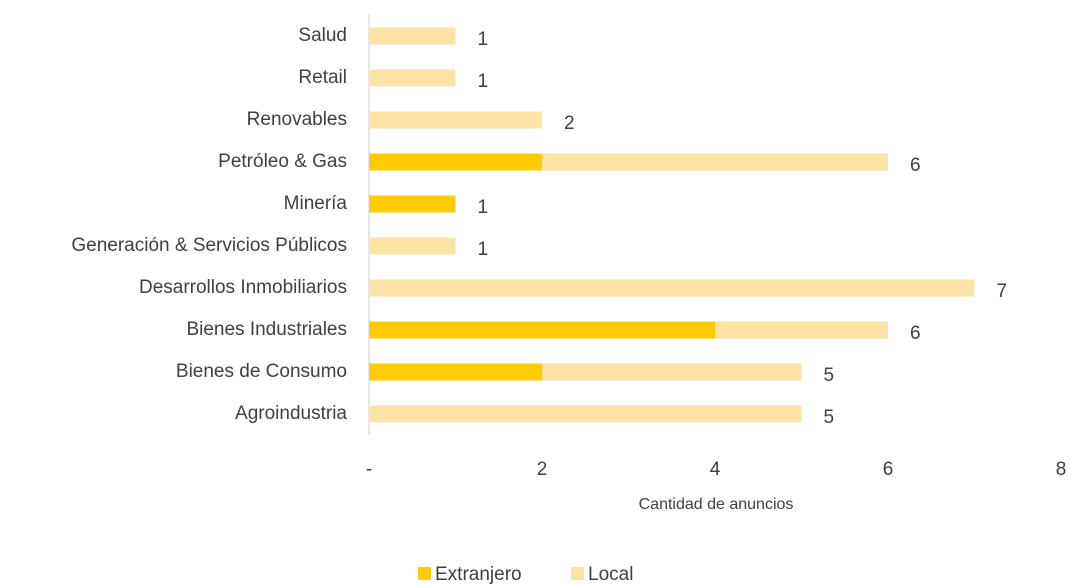 The height and width of the screenshot is (586, 1071). Describe the element at coordinates (1061, 469) in the screenshot. I see `x-tick-label: 8` at that location.